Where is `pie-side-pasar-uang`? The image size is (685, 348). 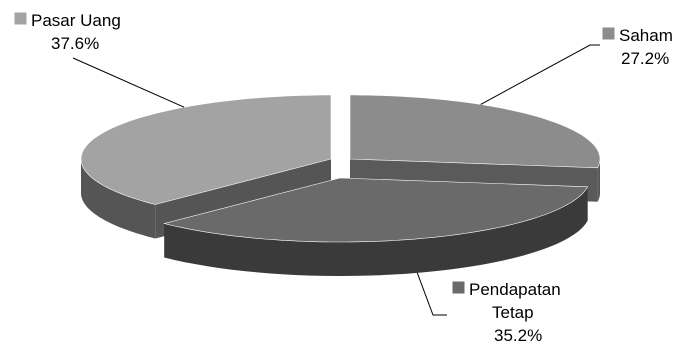 pie-side-pasar-uang is located at coordinates (118, 199).